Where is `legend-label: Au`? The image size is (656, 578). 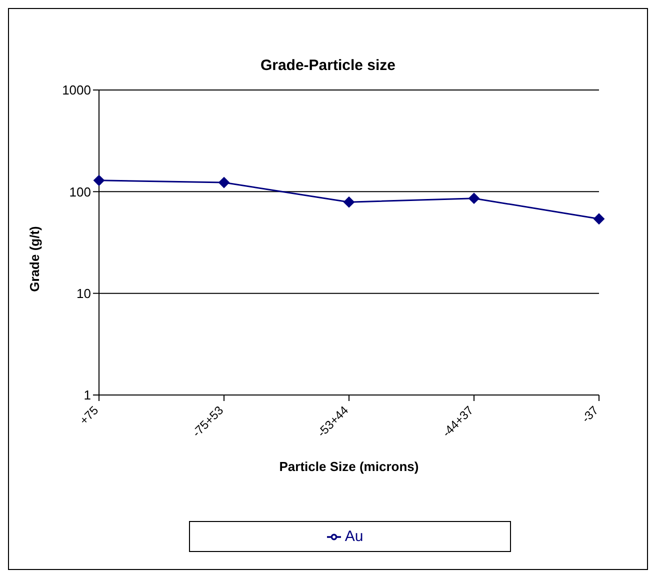
legend-label: Au is located at coordinates (354, 536).